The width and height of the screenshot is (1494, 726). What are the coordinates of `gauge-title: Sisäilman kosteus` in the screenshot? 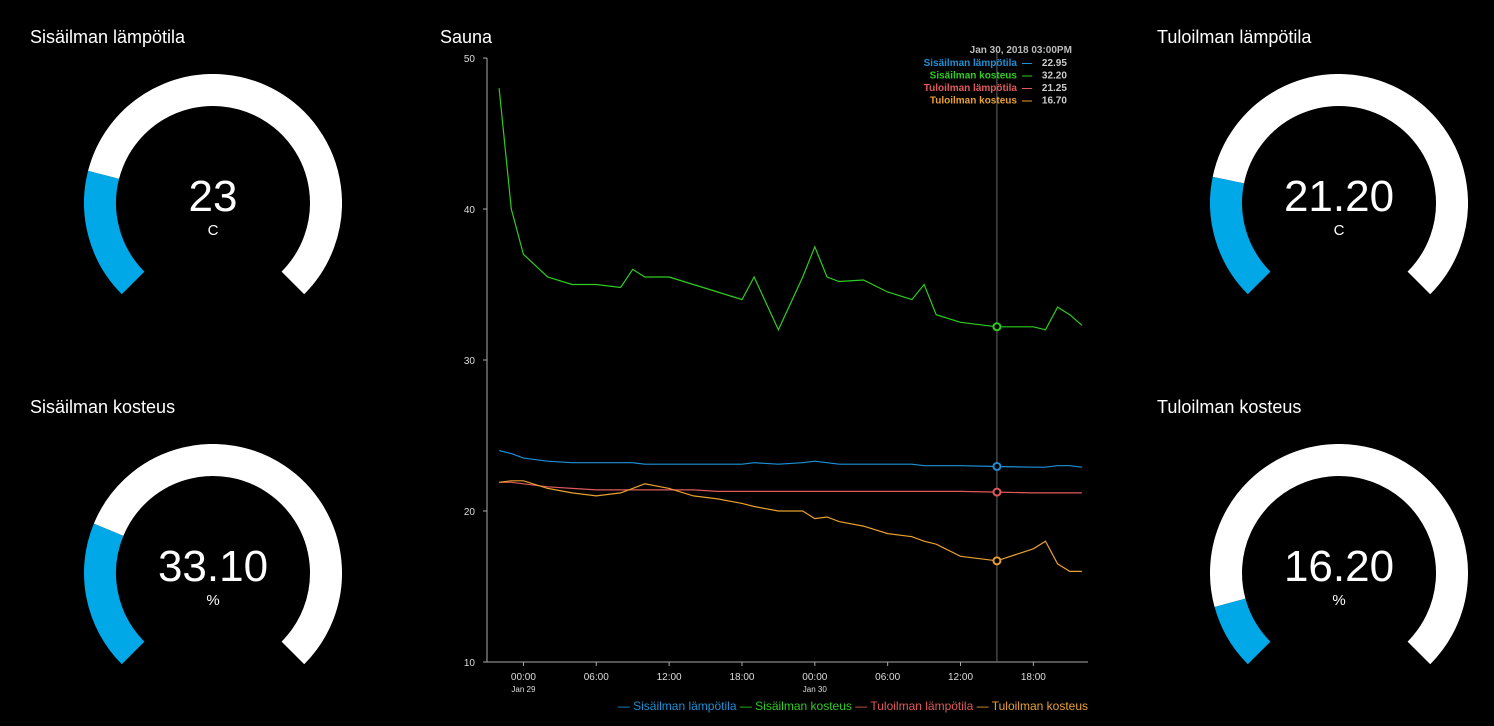 It's located at (103, 407).